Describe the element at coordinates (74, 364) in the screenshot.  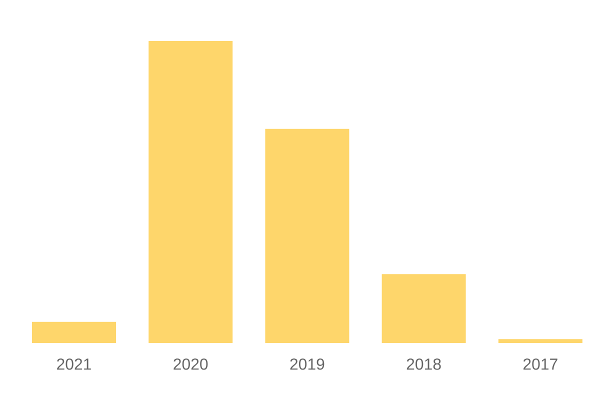
I see `x-tick-label: 2021` at that location.